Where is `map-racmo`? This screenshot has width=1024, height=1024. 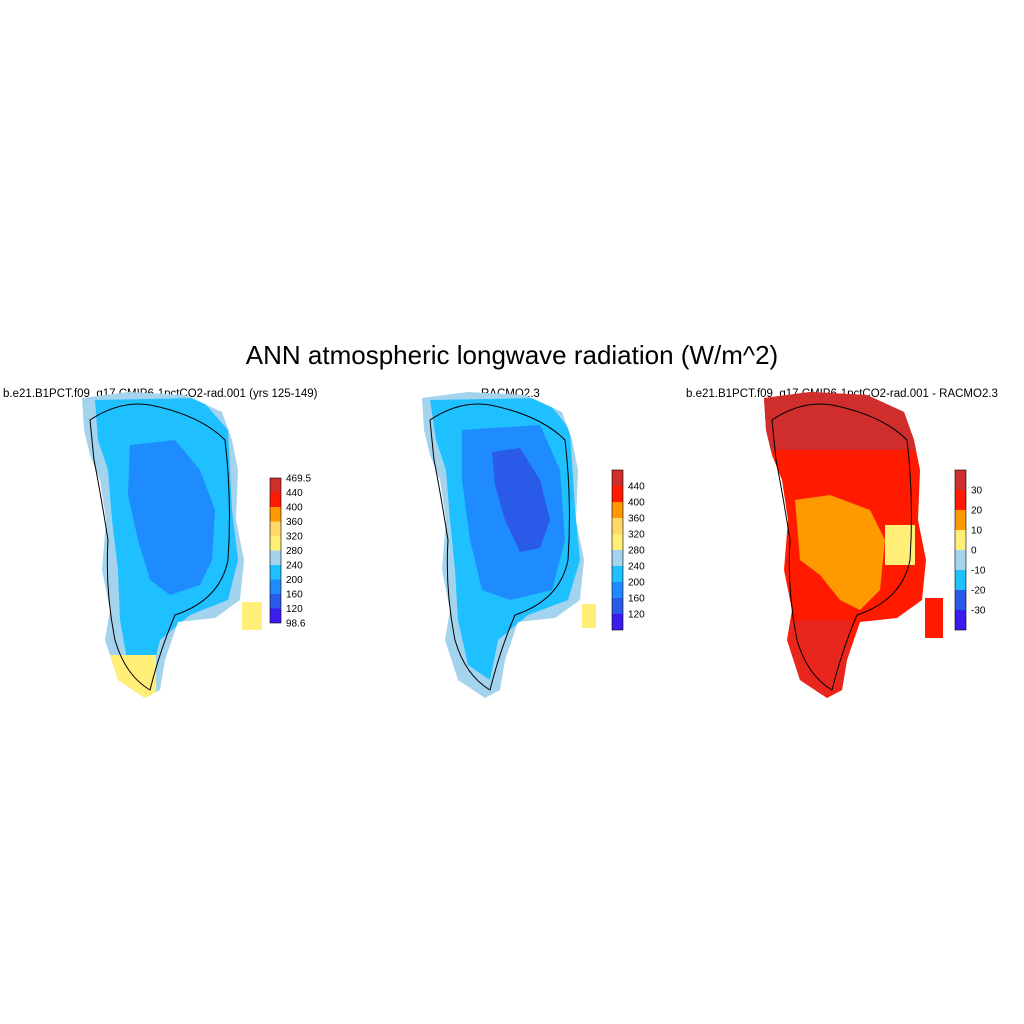
map-racmo is located at coordinates (509, 545).